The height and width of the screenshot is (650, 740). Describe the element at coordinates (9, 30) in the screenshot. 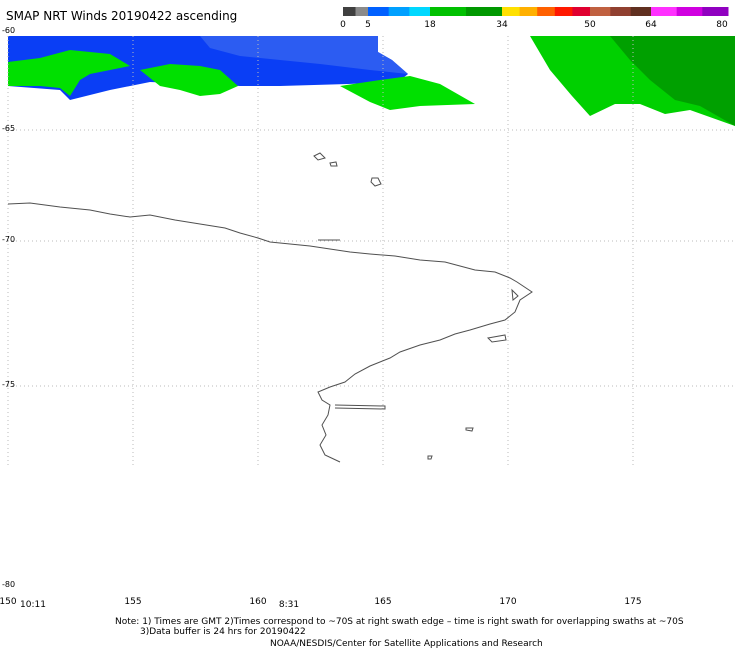

I see `latitude-label: -60` at that location.